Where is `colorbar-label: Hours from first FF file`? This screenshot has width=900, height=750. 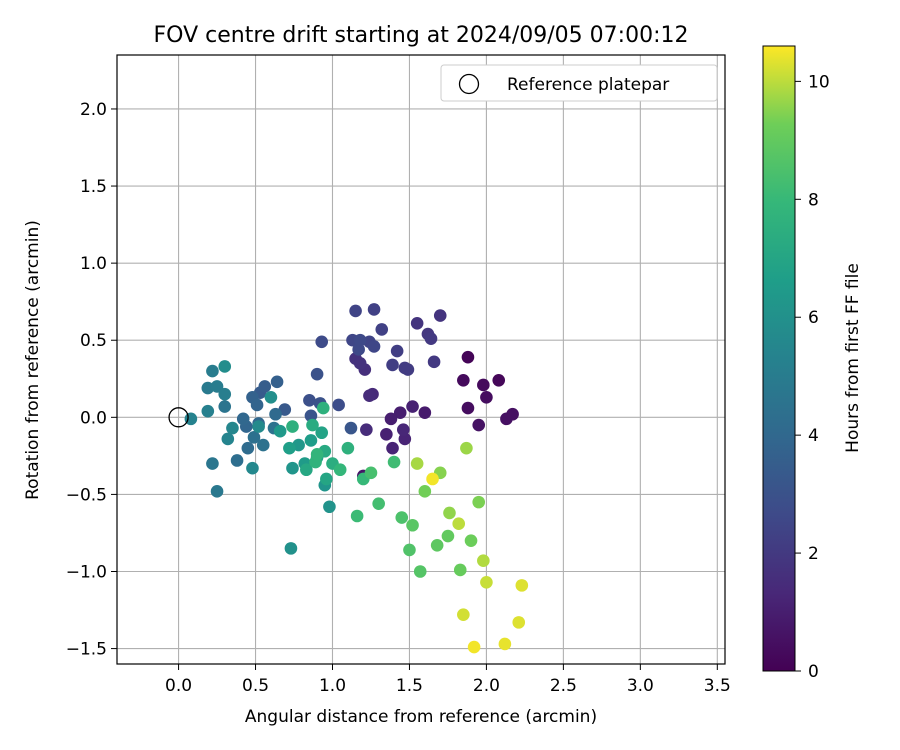
colorbar-label: Hours from first FF file is located at coordinates (853, 358).